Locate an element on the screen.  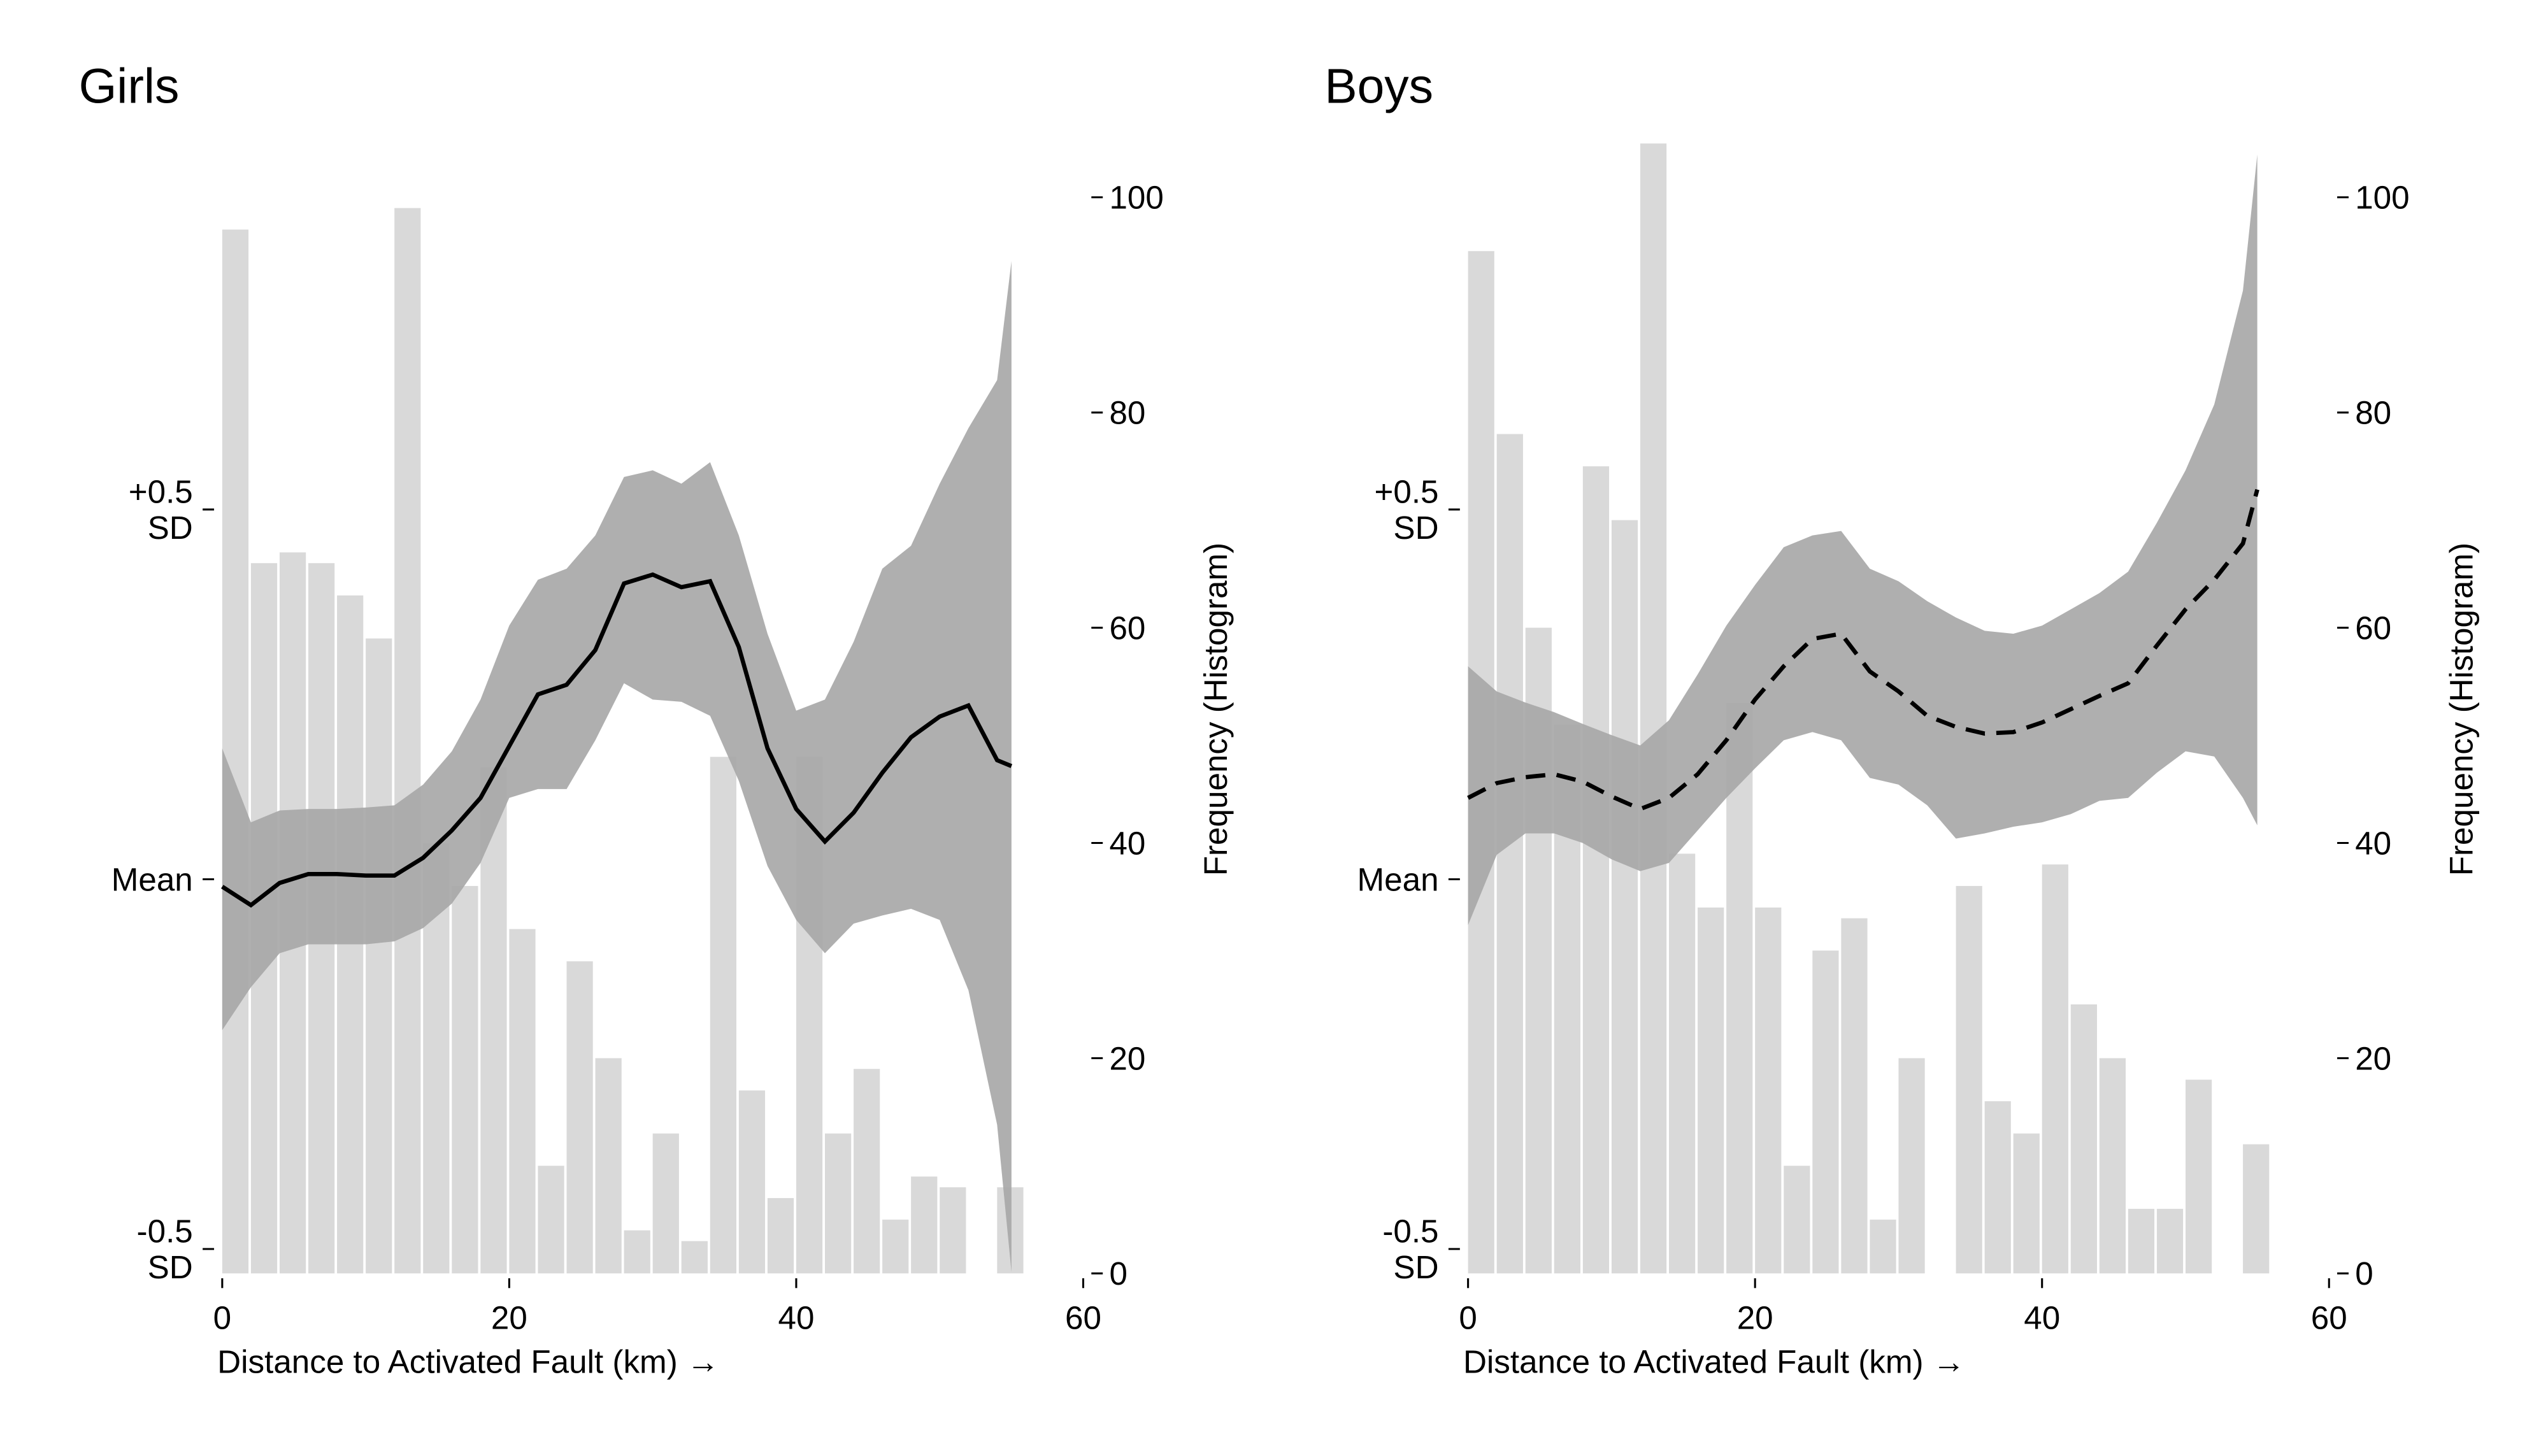
panel-title: Girls is located at coordinates (129, 86).